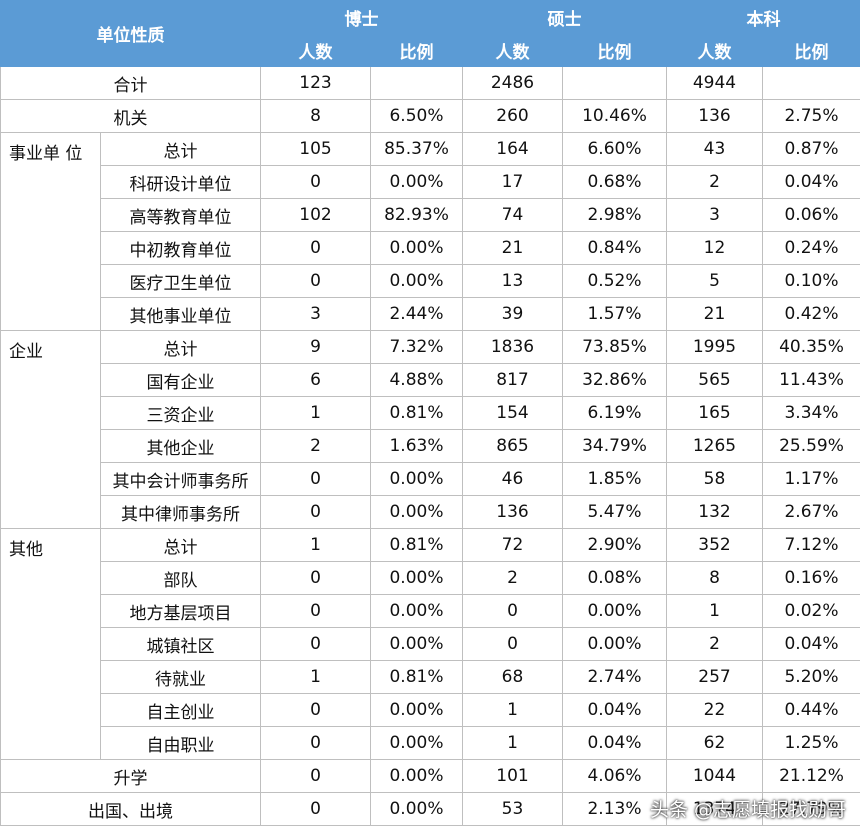 This screenshot has width=860, height=826. What do you see at coordinates (180, 380) in the screenshot?
I see `row-label: 国有企业` at bounding box center [180, 380].